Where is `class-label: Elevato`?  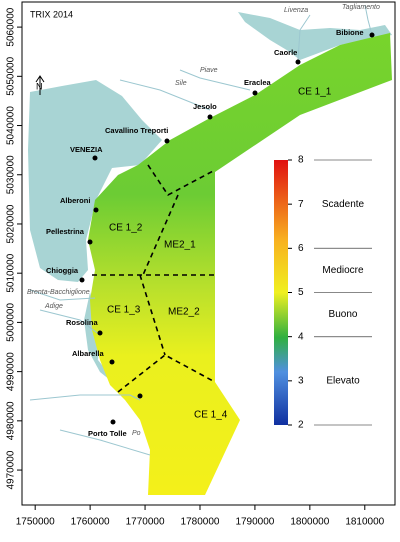 class-label: Elevato is located at coordinates (343, 380).